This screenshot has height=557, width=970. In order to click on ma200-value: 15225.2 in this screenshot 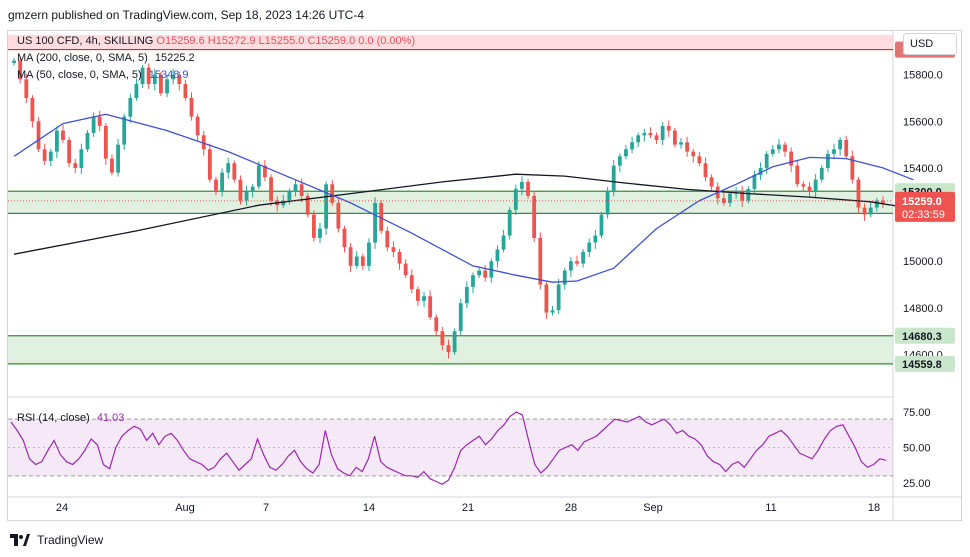, I will do `click(174, 58)`.